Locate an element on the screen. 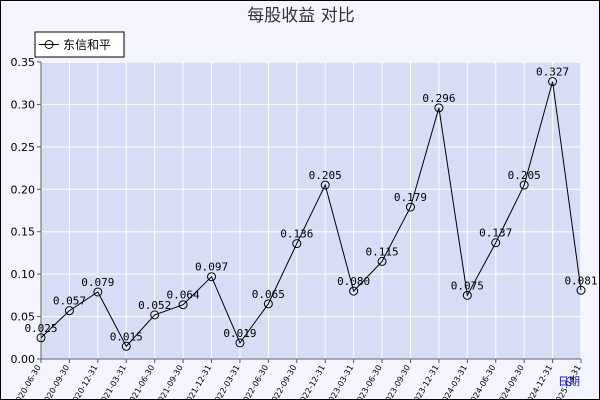 The height and width of the screenshot is (400, 600). data-label: 0.097 is located at coordinates (211, 267).